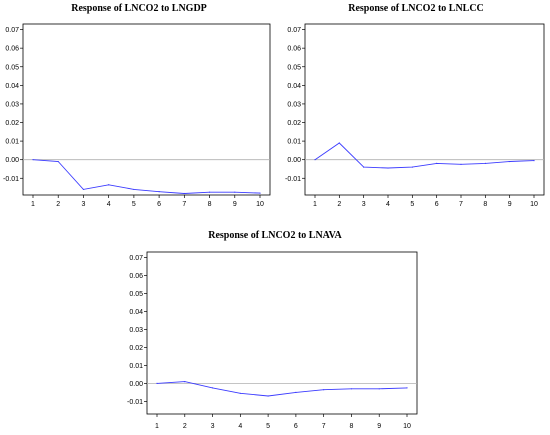 The width and height of the screenshot is (550, 435). What do you see at coordinates (416, 8) in the screenshot?
I see `chart-title: Response of LNCO2 to LNLCC` at bounding box center [416, 8].